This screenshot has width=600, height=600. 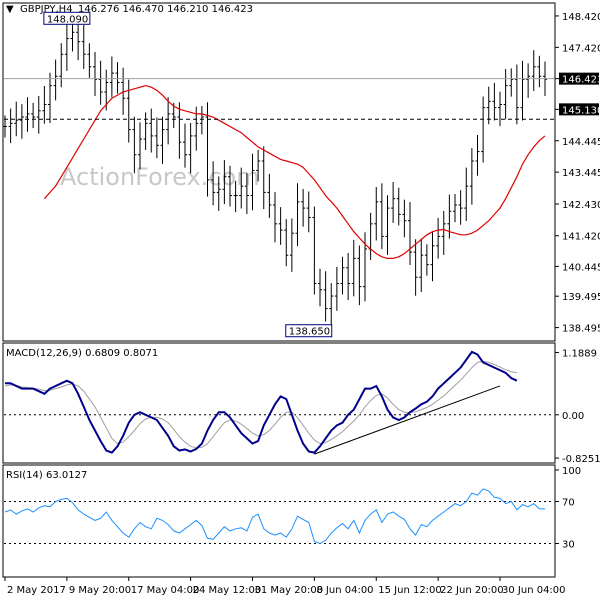 I want to click on y-tick-label: 70, so click(x=568, y=503).